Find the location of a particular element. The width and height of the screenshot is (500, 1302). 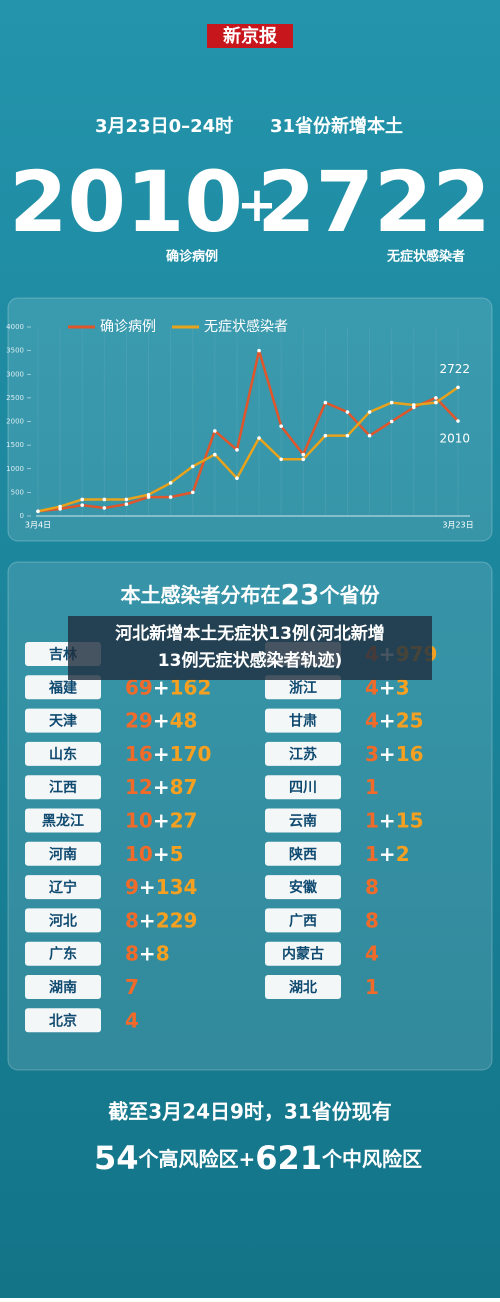

province-name: 湖南 is located at coordinates (63, 987).